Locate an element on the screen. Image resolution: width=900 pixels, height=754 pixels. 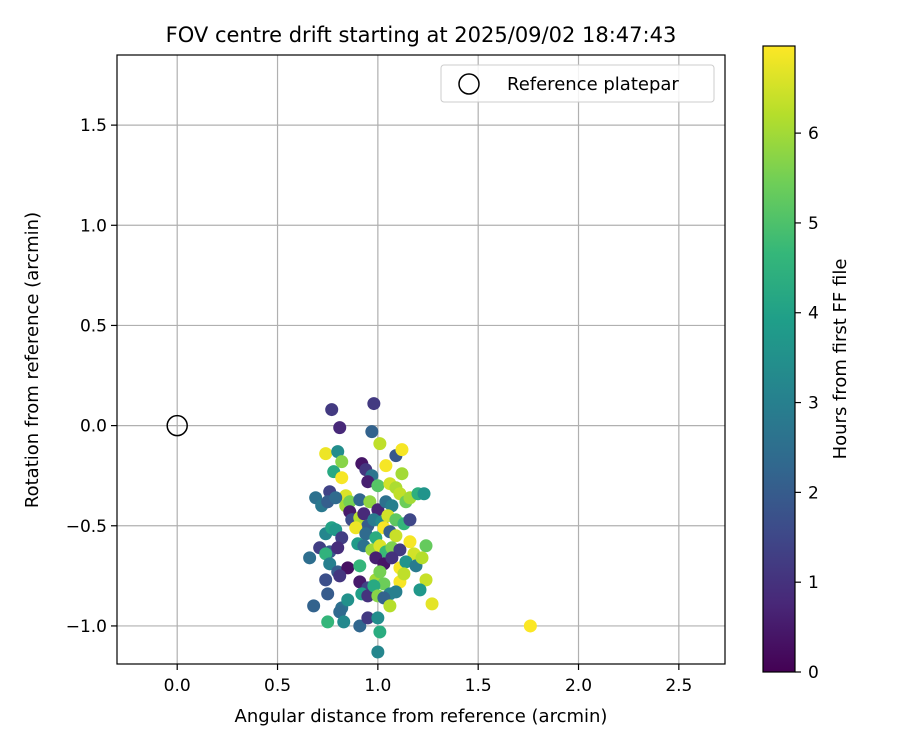
x-tick-label: 2.0 is located at coordinates (578, 686).